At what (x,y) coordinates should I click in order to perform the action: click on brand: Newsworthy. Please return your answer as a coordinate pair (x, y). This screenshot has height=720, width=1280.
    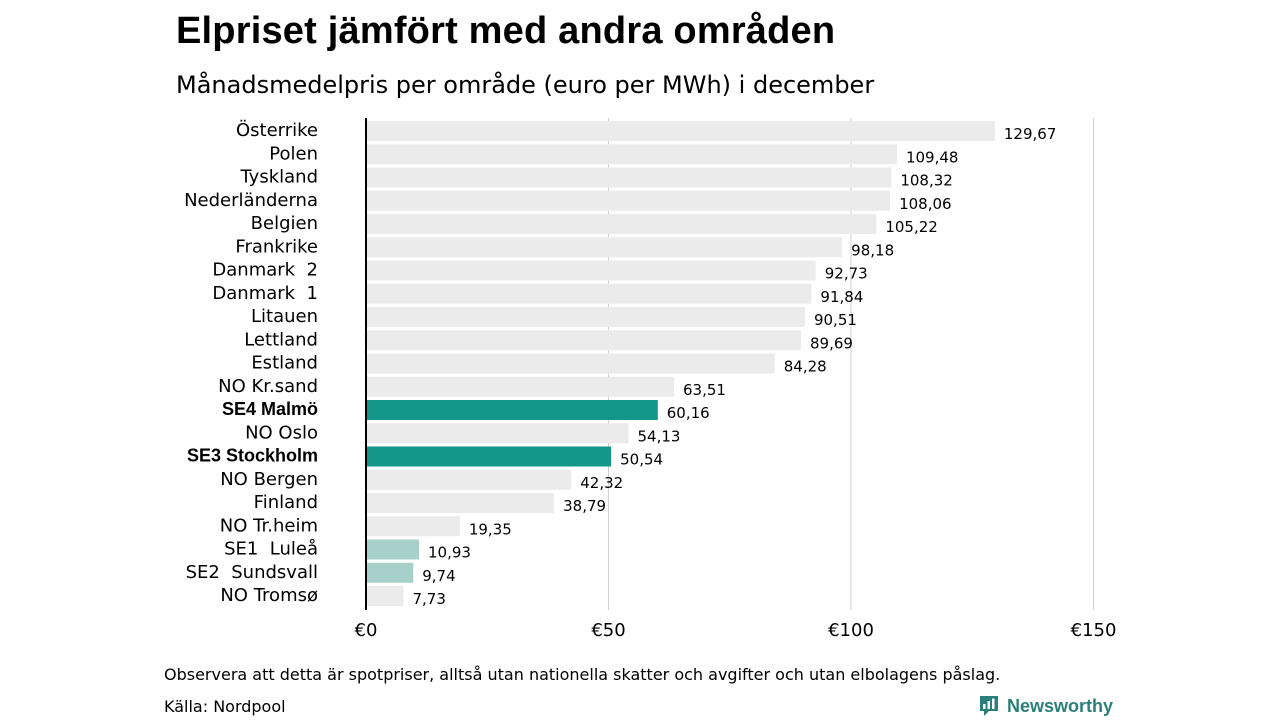
    Looking at the image, I should click on (1045, 706).